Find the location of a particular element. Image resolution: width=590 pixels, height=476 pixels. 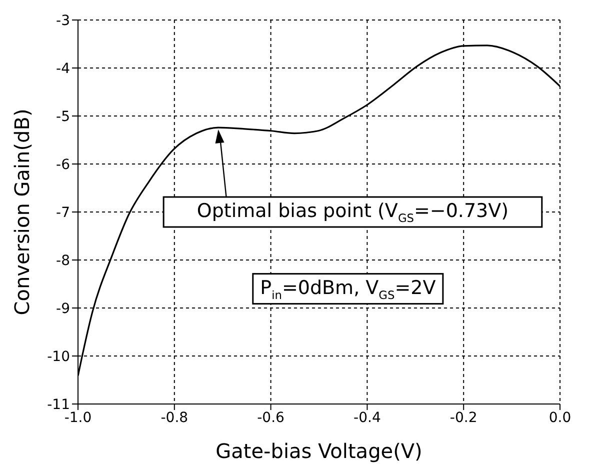

y-tick-label: -6 is located at coordinates (63, 164).